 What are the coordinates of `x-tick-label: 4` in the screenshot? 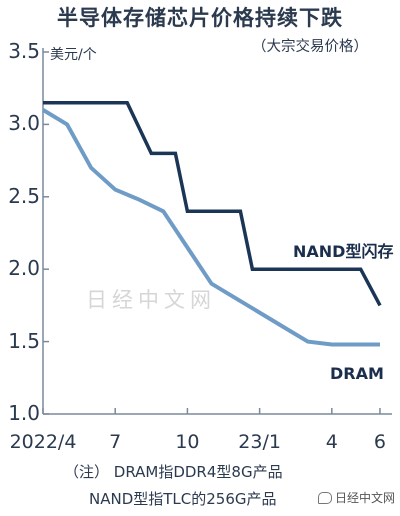 It's located at (331, 442).